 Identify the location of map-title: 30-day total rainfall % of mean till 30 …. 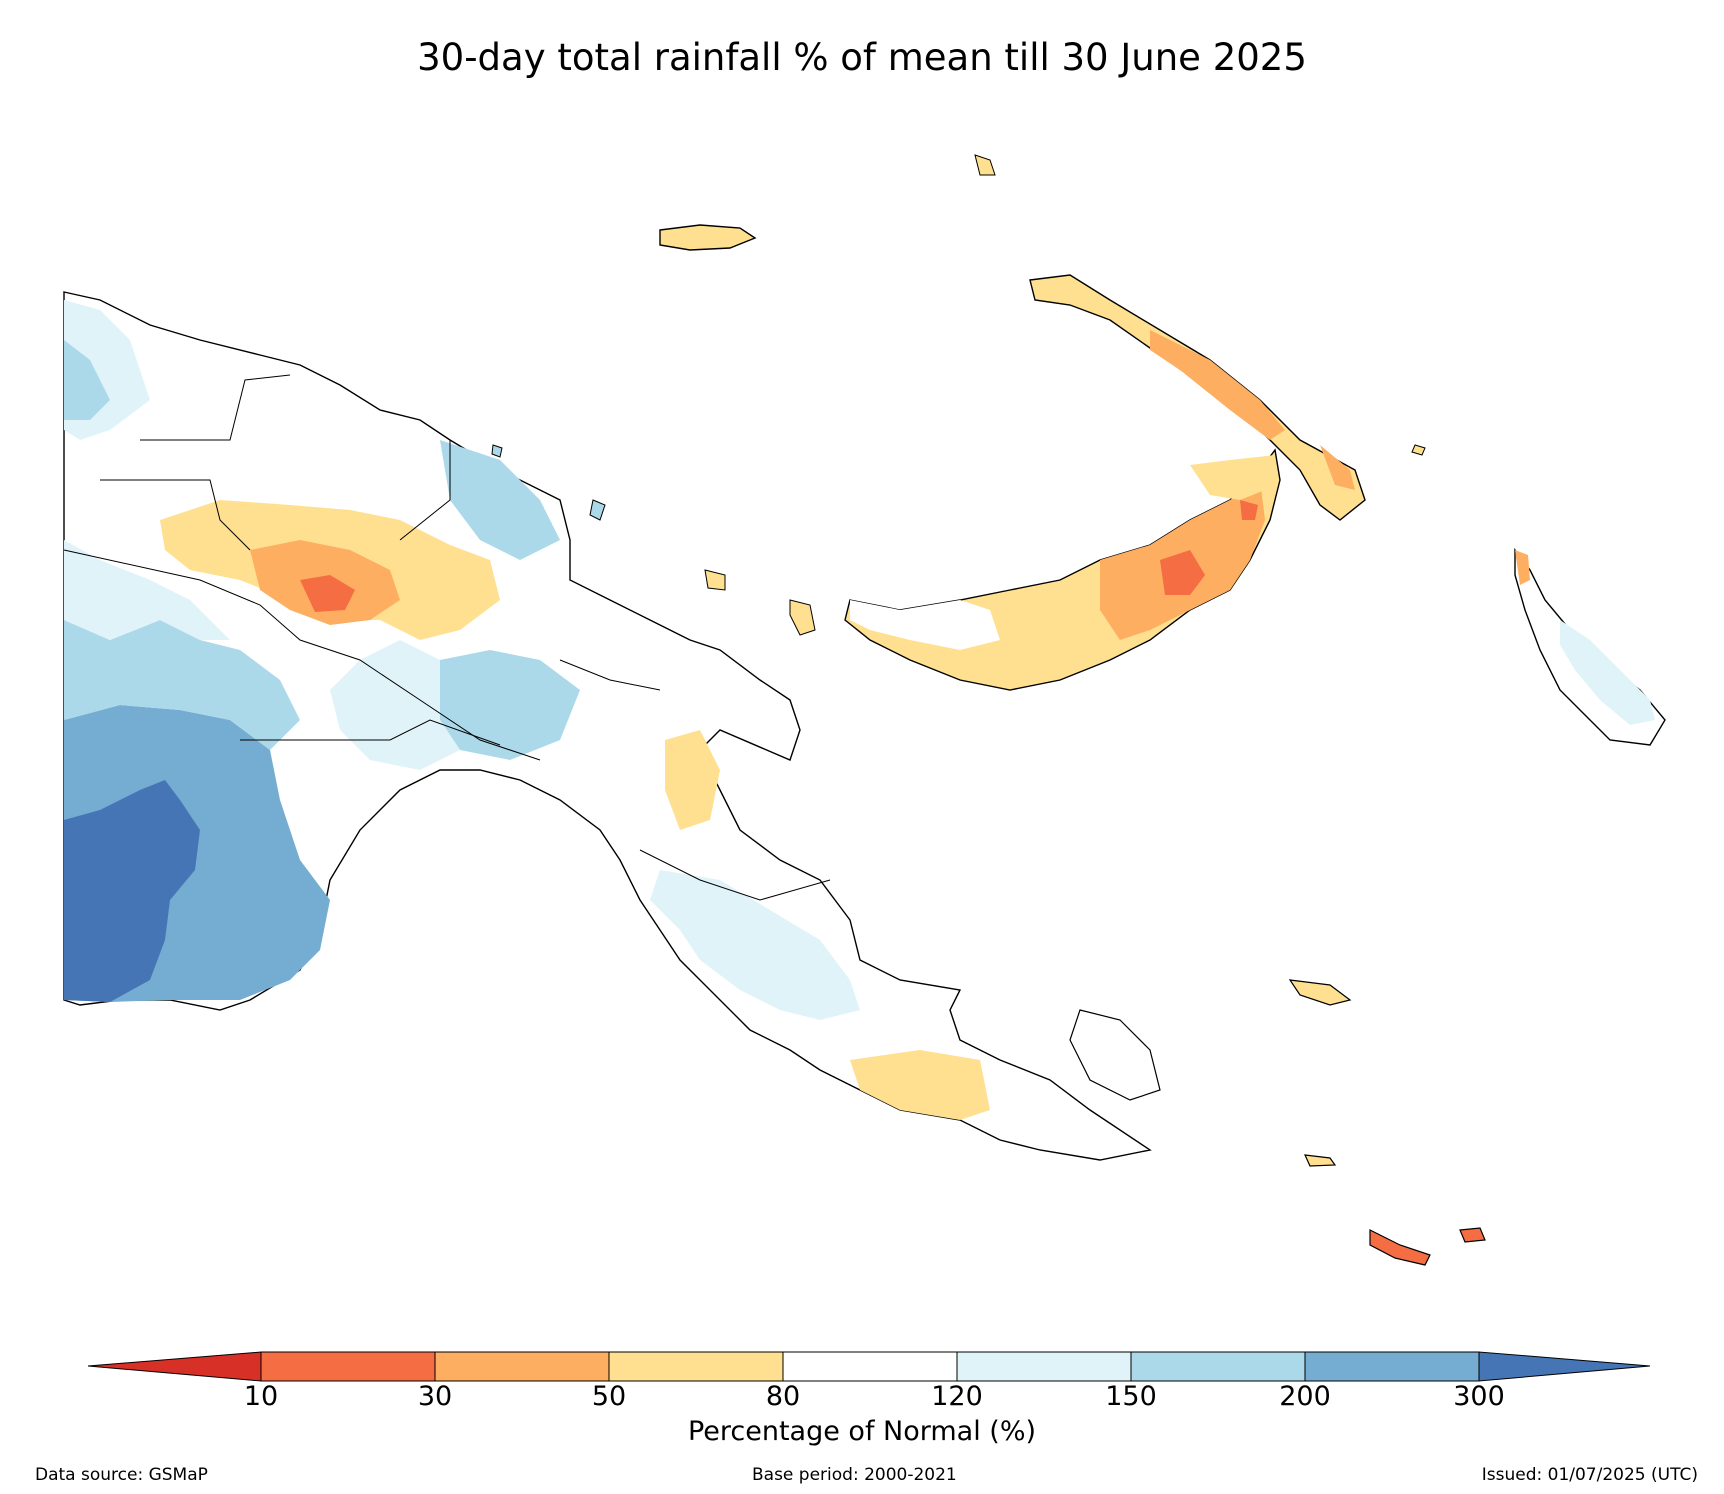
(862, 57).